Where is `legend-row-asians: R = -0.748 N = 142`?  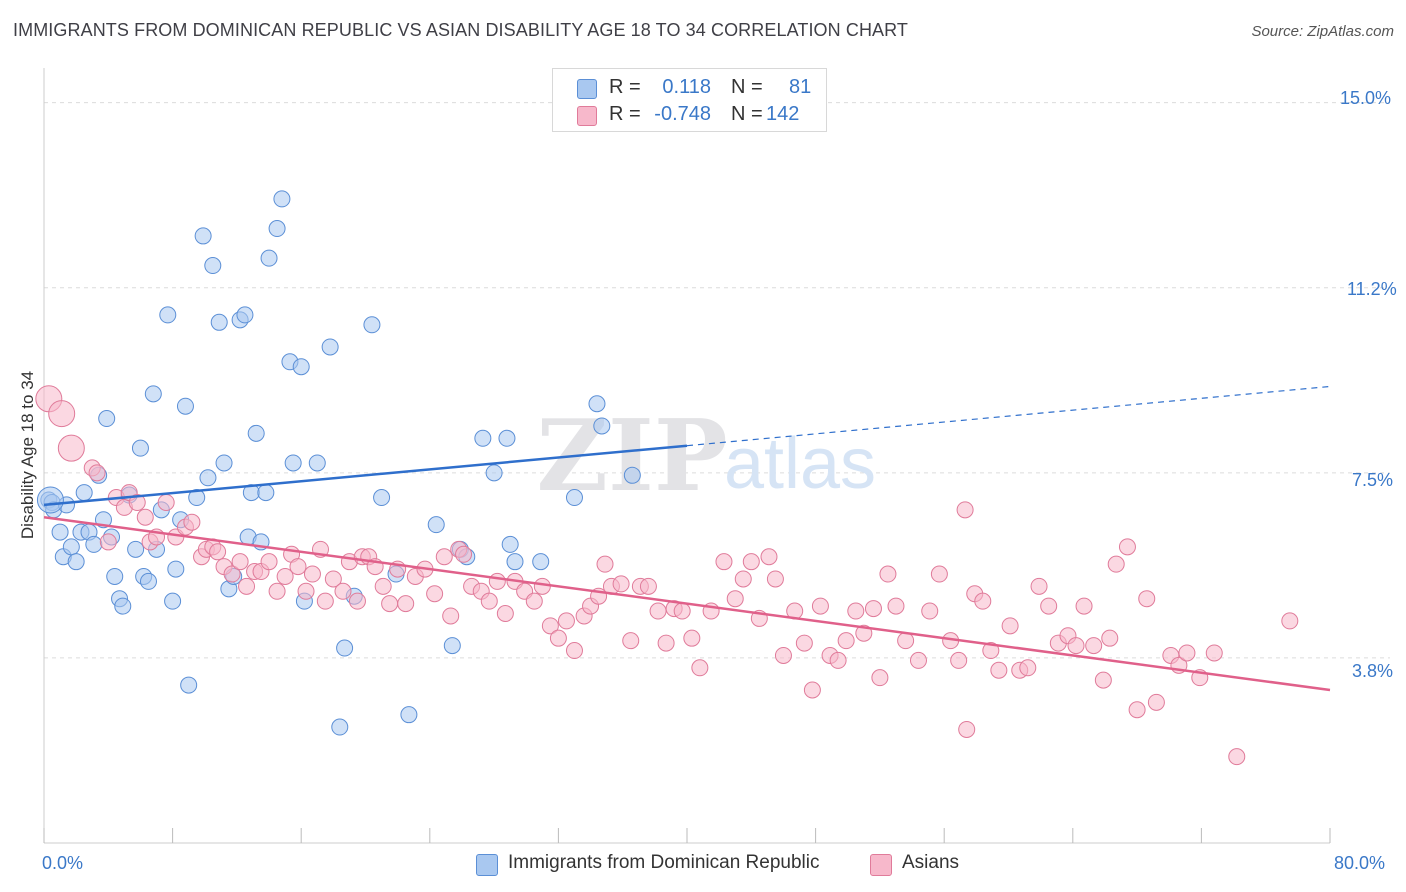
legend-row-asians: R = -0.748 N = 142 is located at coordinates (689, 114).